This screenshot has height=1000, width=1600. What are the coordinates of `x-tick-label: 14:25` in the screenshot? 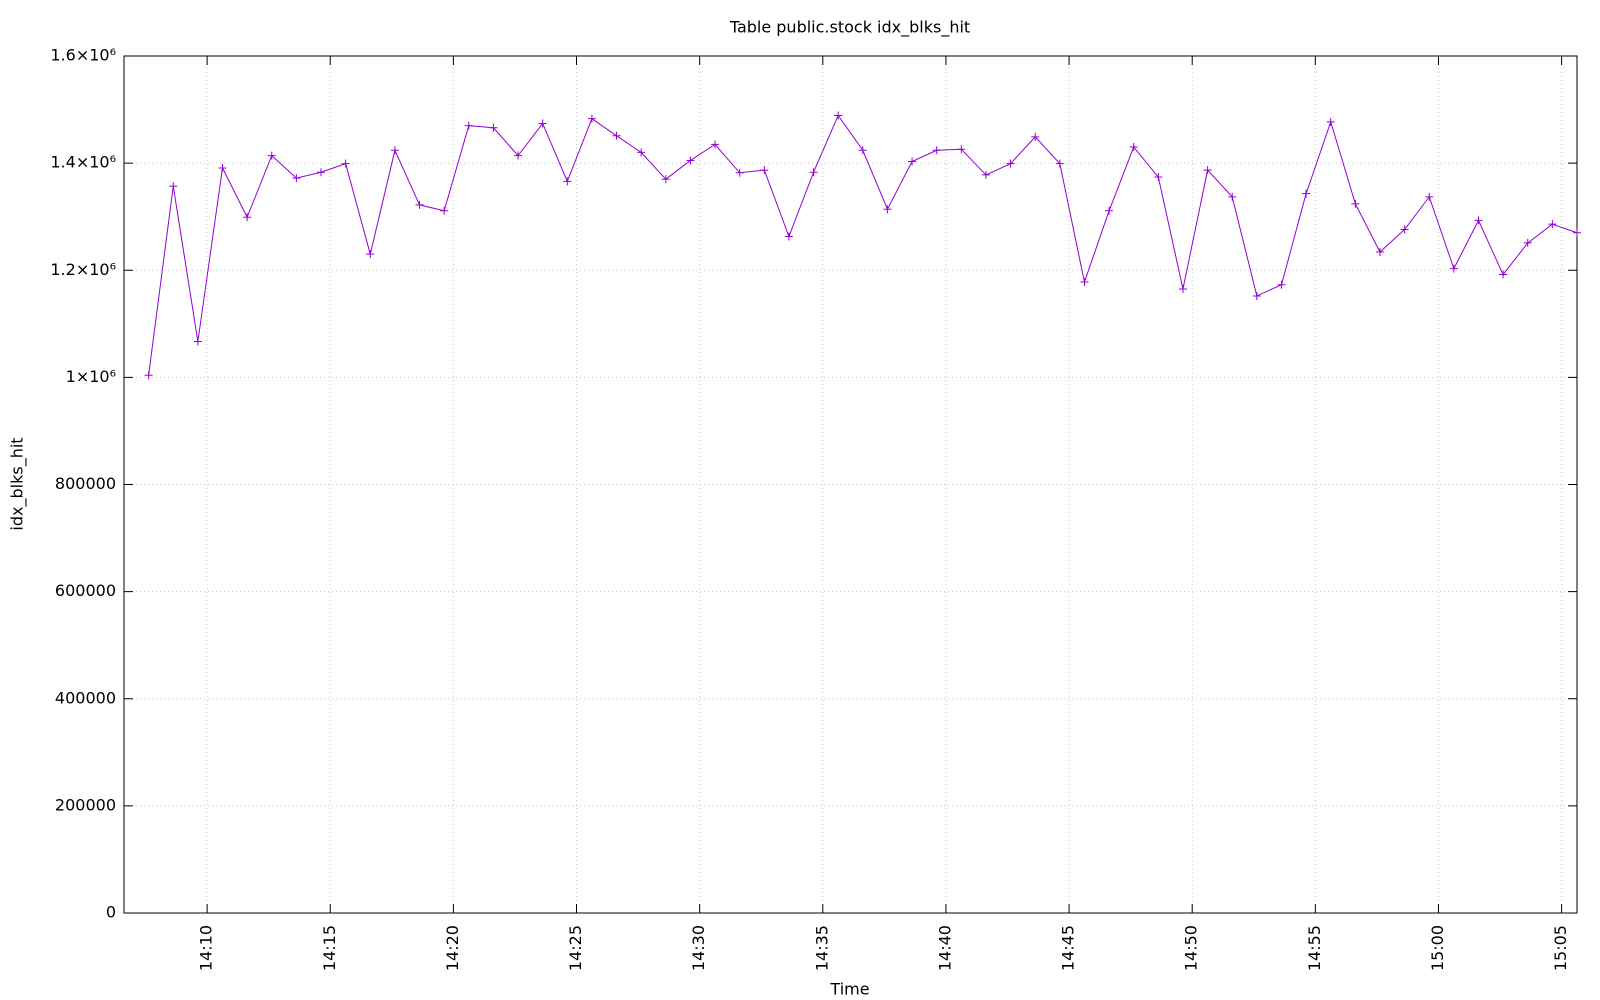 It's located at (575, 948).